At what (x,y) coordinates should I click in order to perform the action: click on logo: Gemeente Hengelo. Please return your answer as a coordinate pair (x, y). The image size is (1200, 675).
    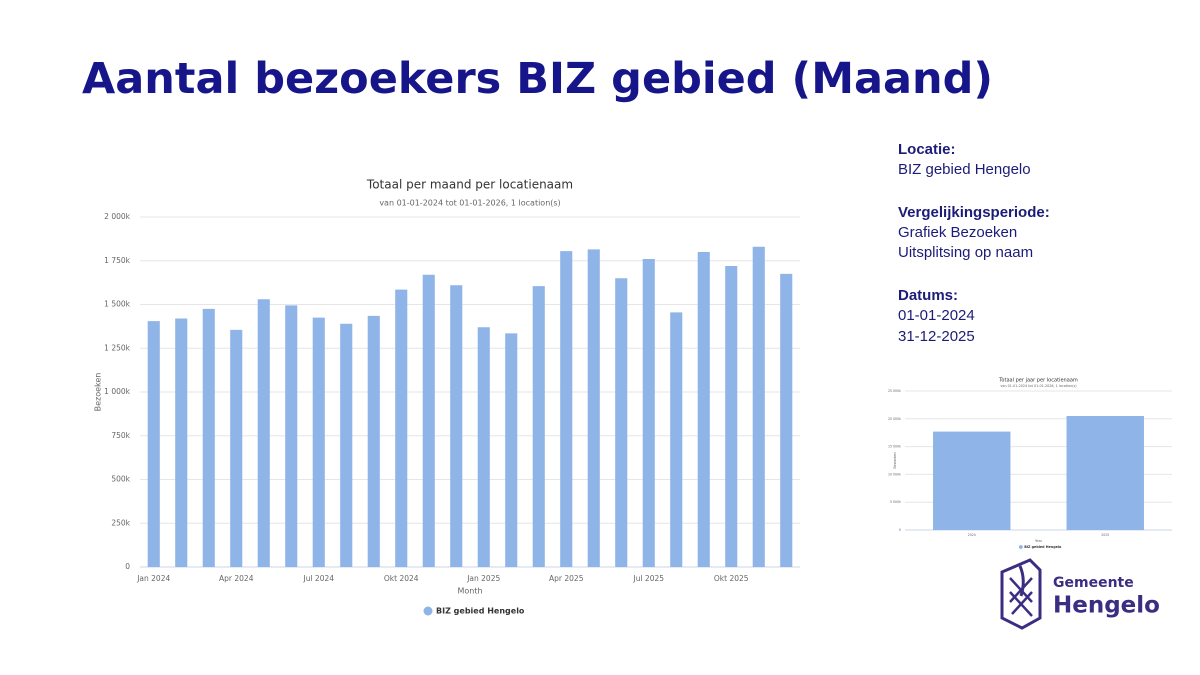
    Looking at the image, I should click on (1080, 594).